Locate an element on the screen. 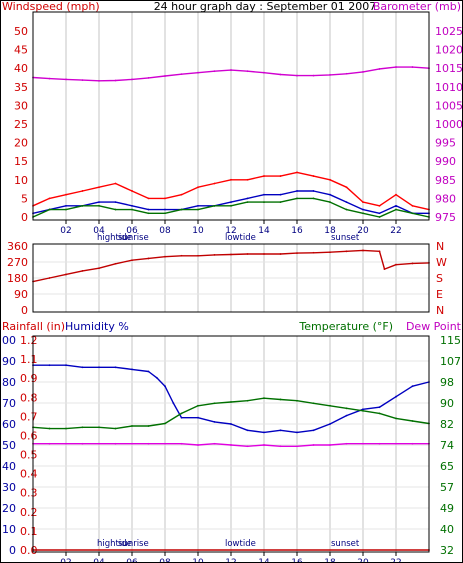 This screenshot has width=463, height=563. temperature-label: Temperature (°F) is located at coordinates (345, 326).